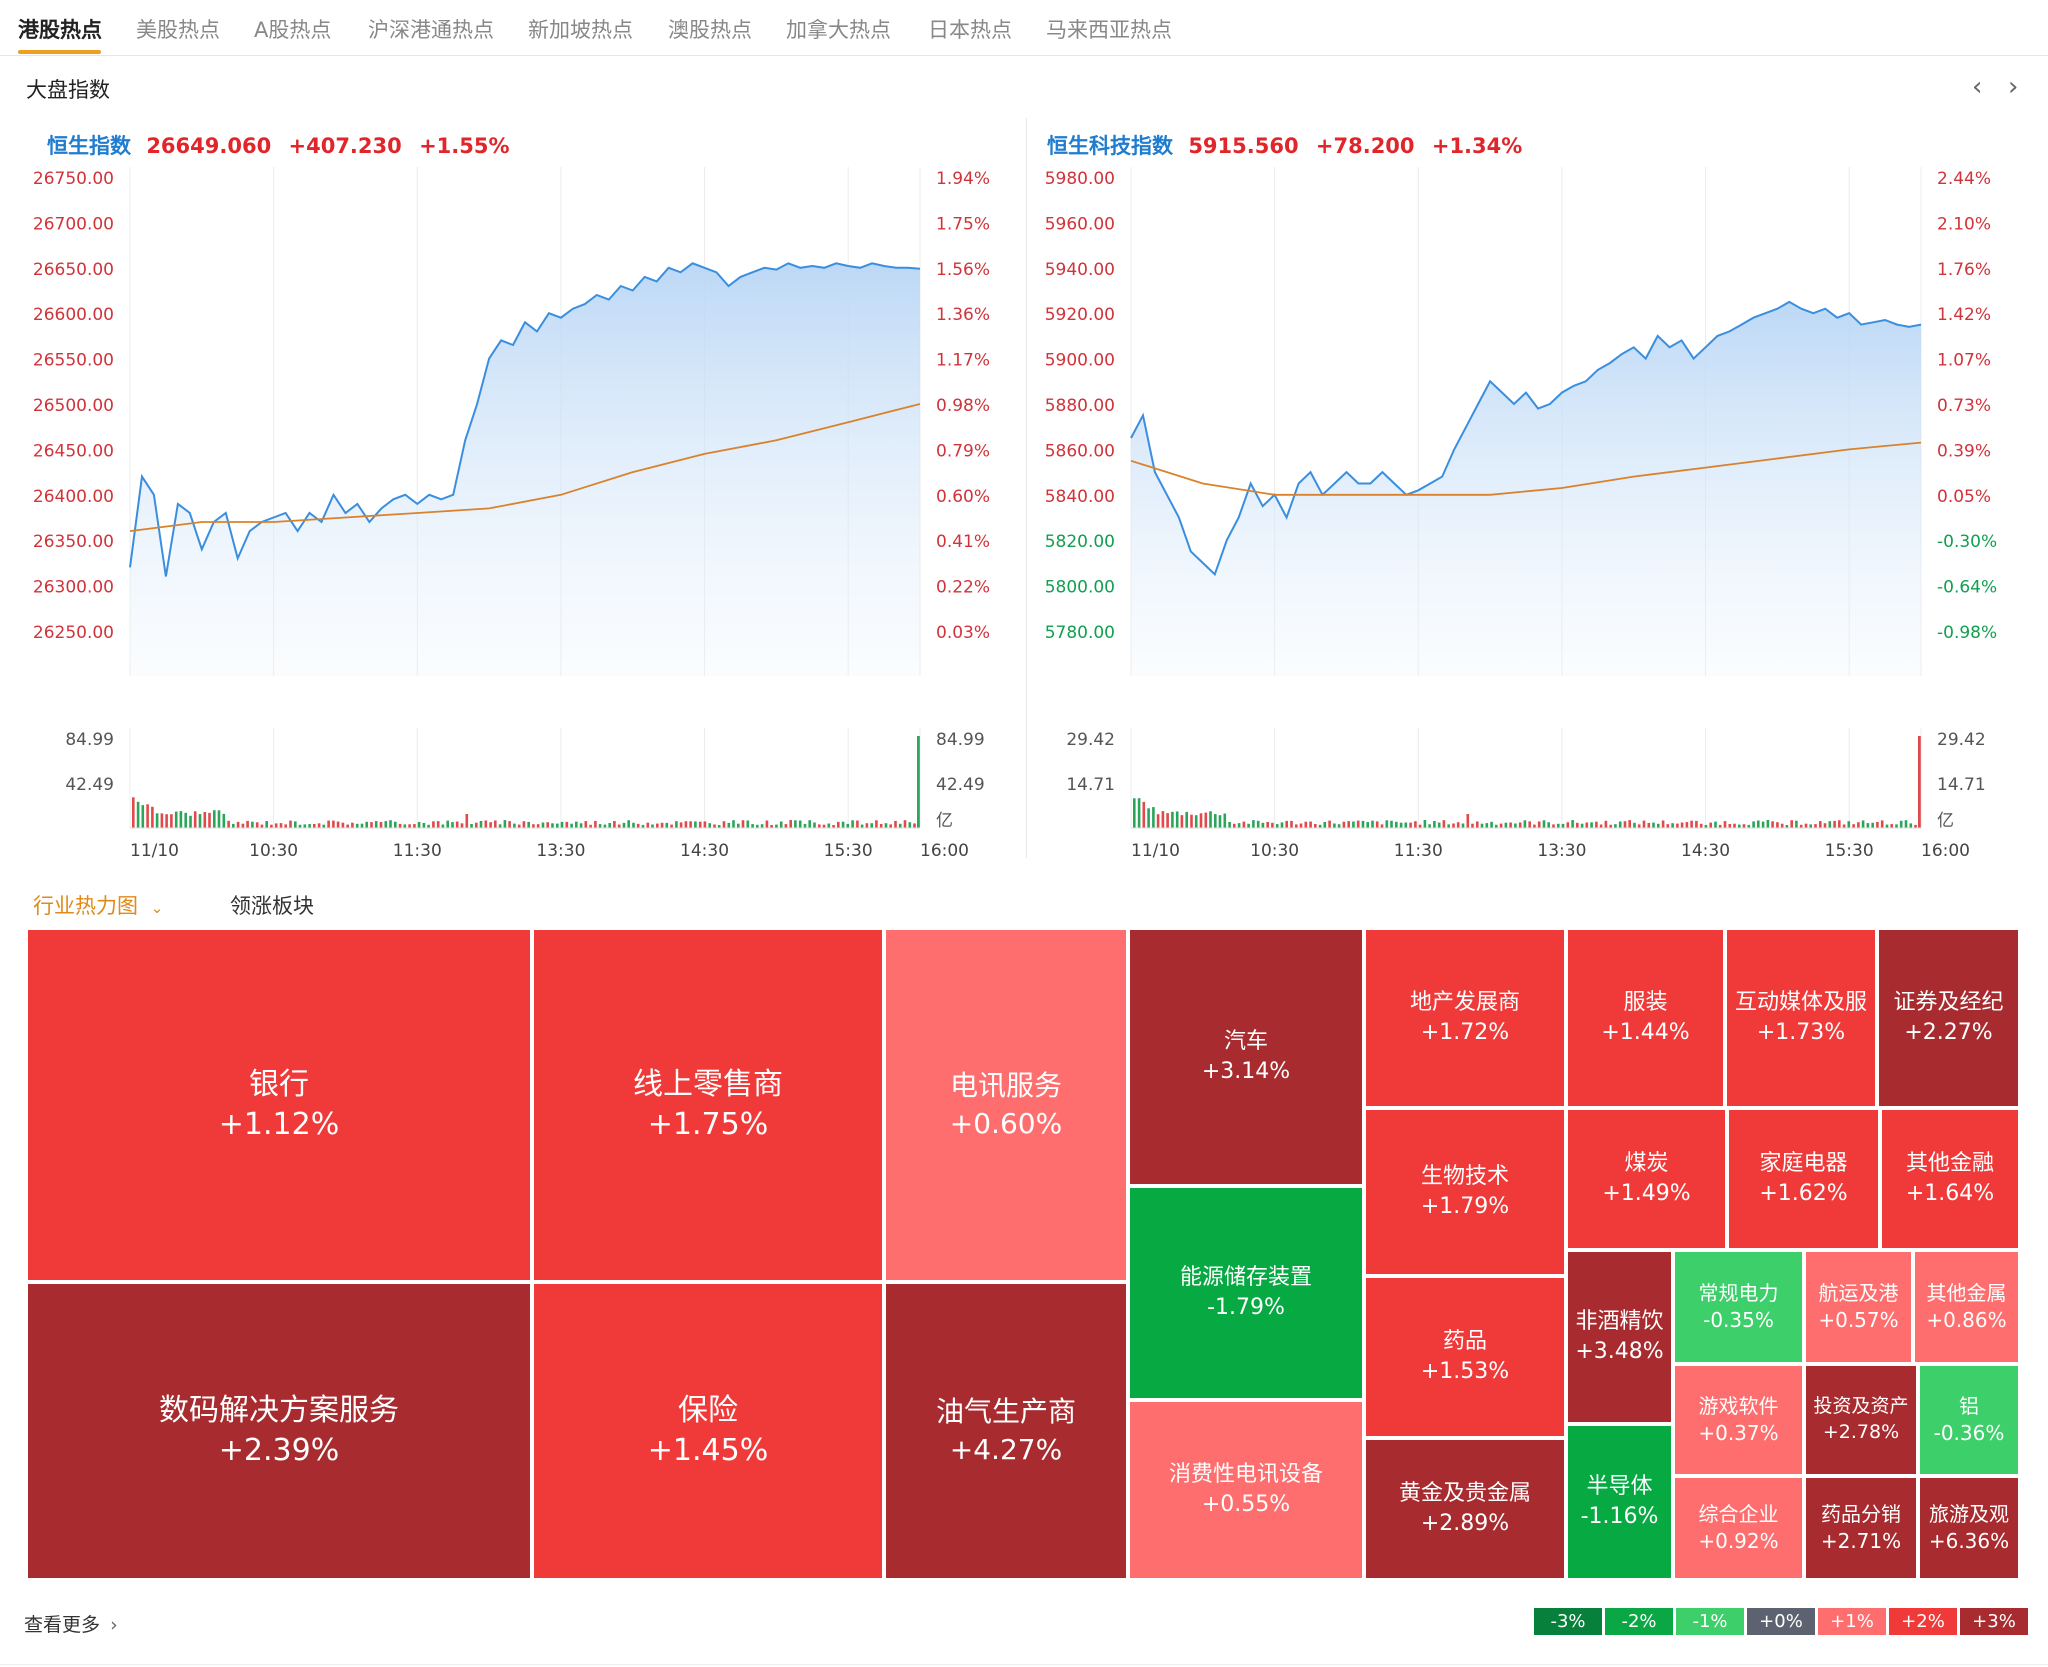  I want to click on index-name: 恒生指数, so click(89, 146).